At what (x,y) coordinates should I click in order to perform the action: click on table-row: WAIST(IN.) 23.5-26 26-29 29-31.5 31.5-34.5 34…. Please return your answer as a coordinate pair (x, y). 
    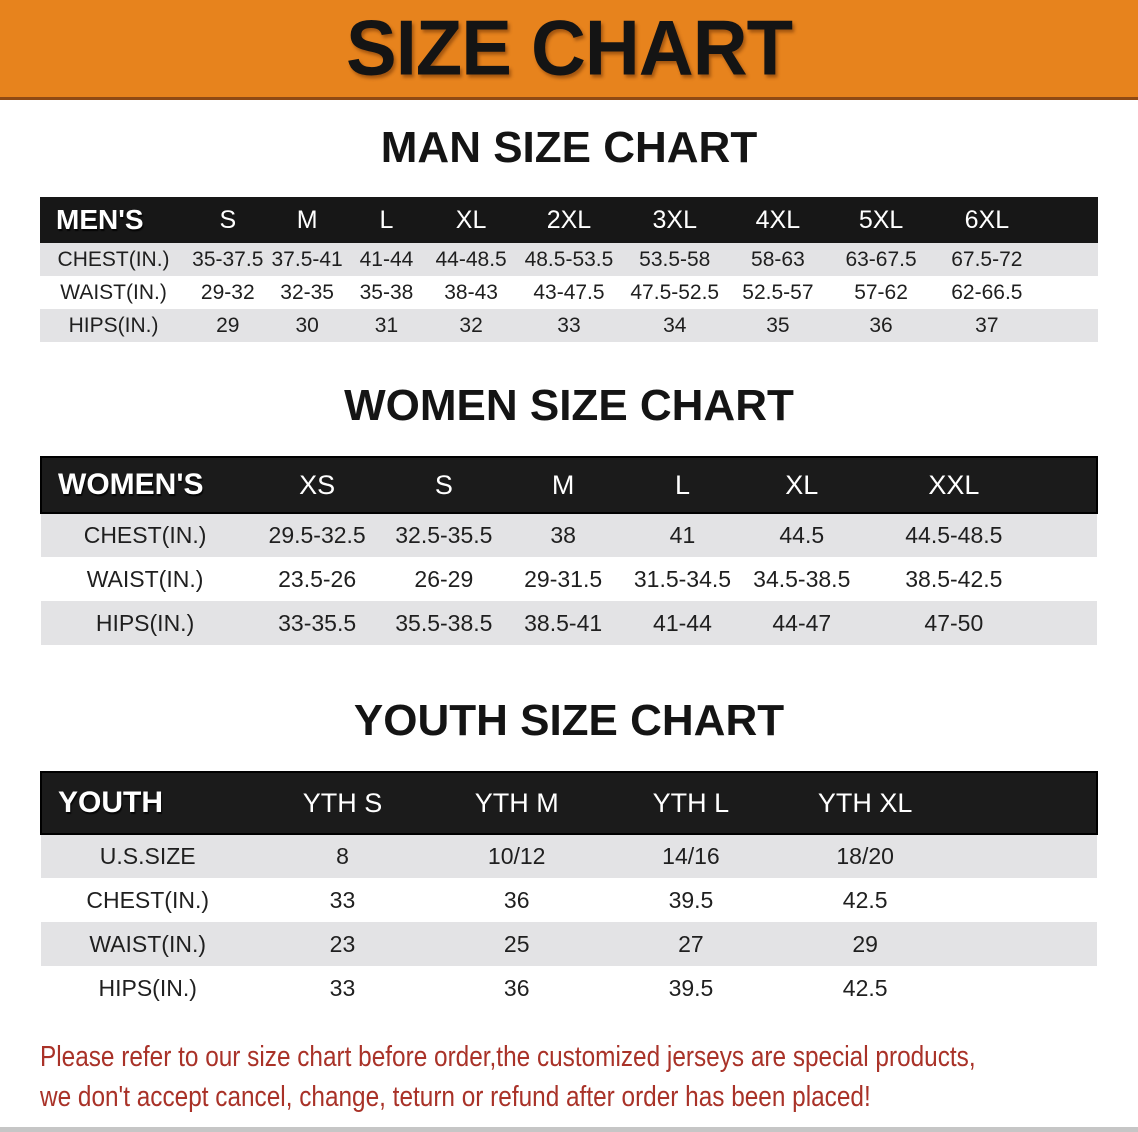
    Looking at the image, I should click on (569, 579).